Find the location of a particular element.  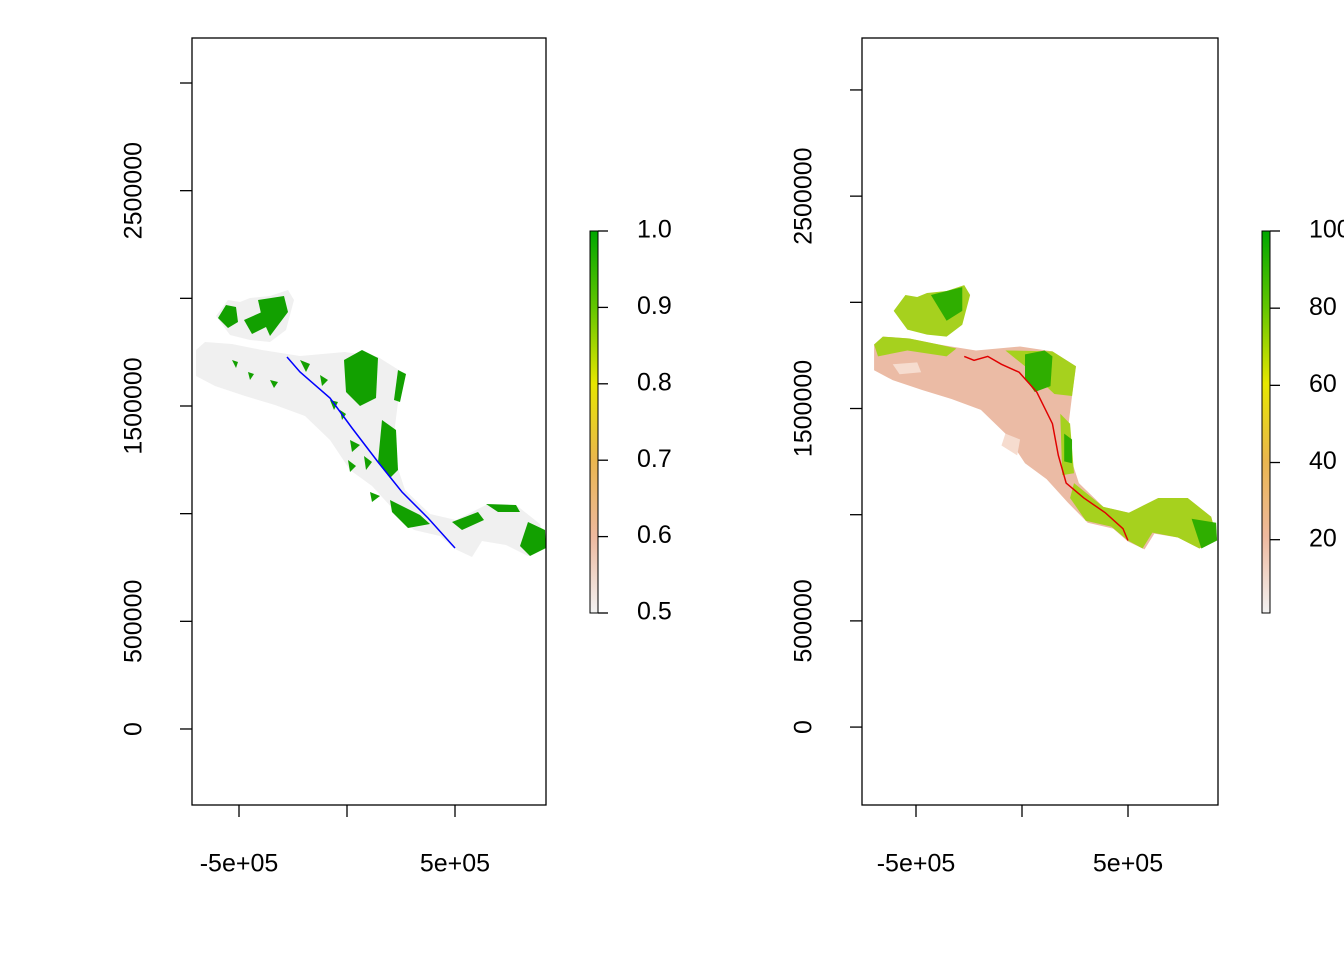

route-left is located at coordinates (371, 452).